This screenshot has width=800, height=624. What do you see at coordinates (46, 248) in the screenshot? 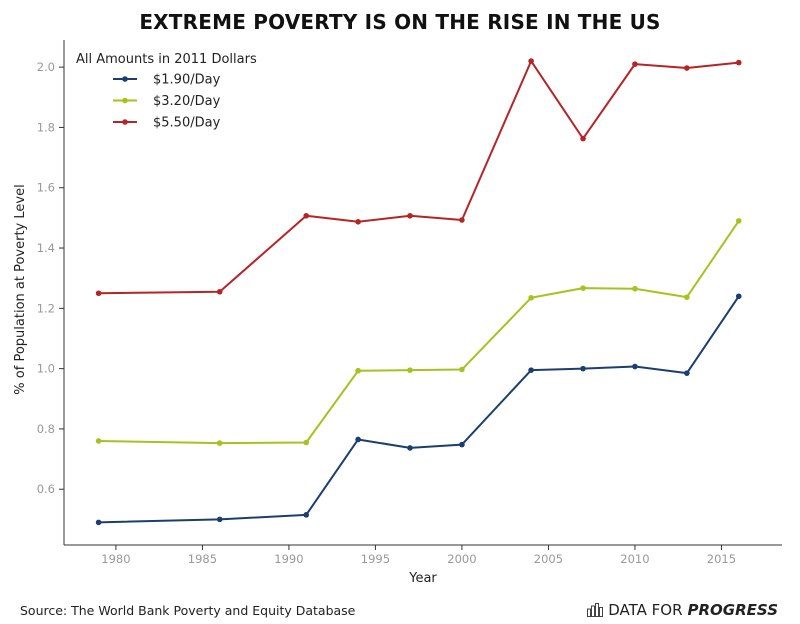
I see `y-tick-label: 1.4` at bounding box center [46, 248].